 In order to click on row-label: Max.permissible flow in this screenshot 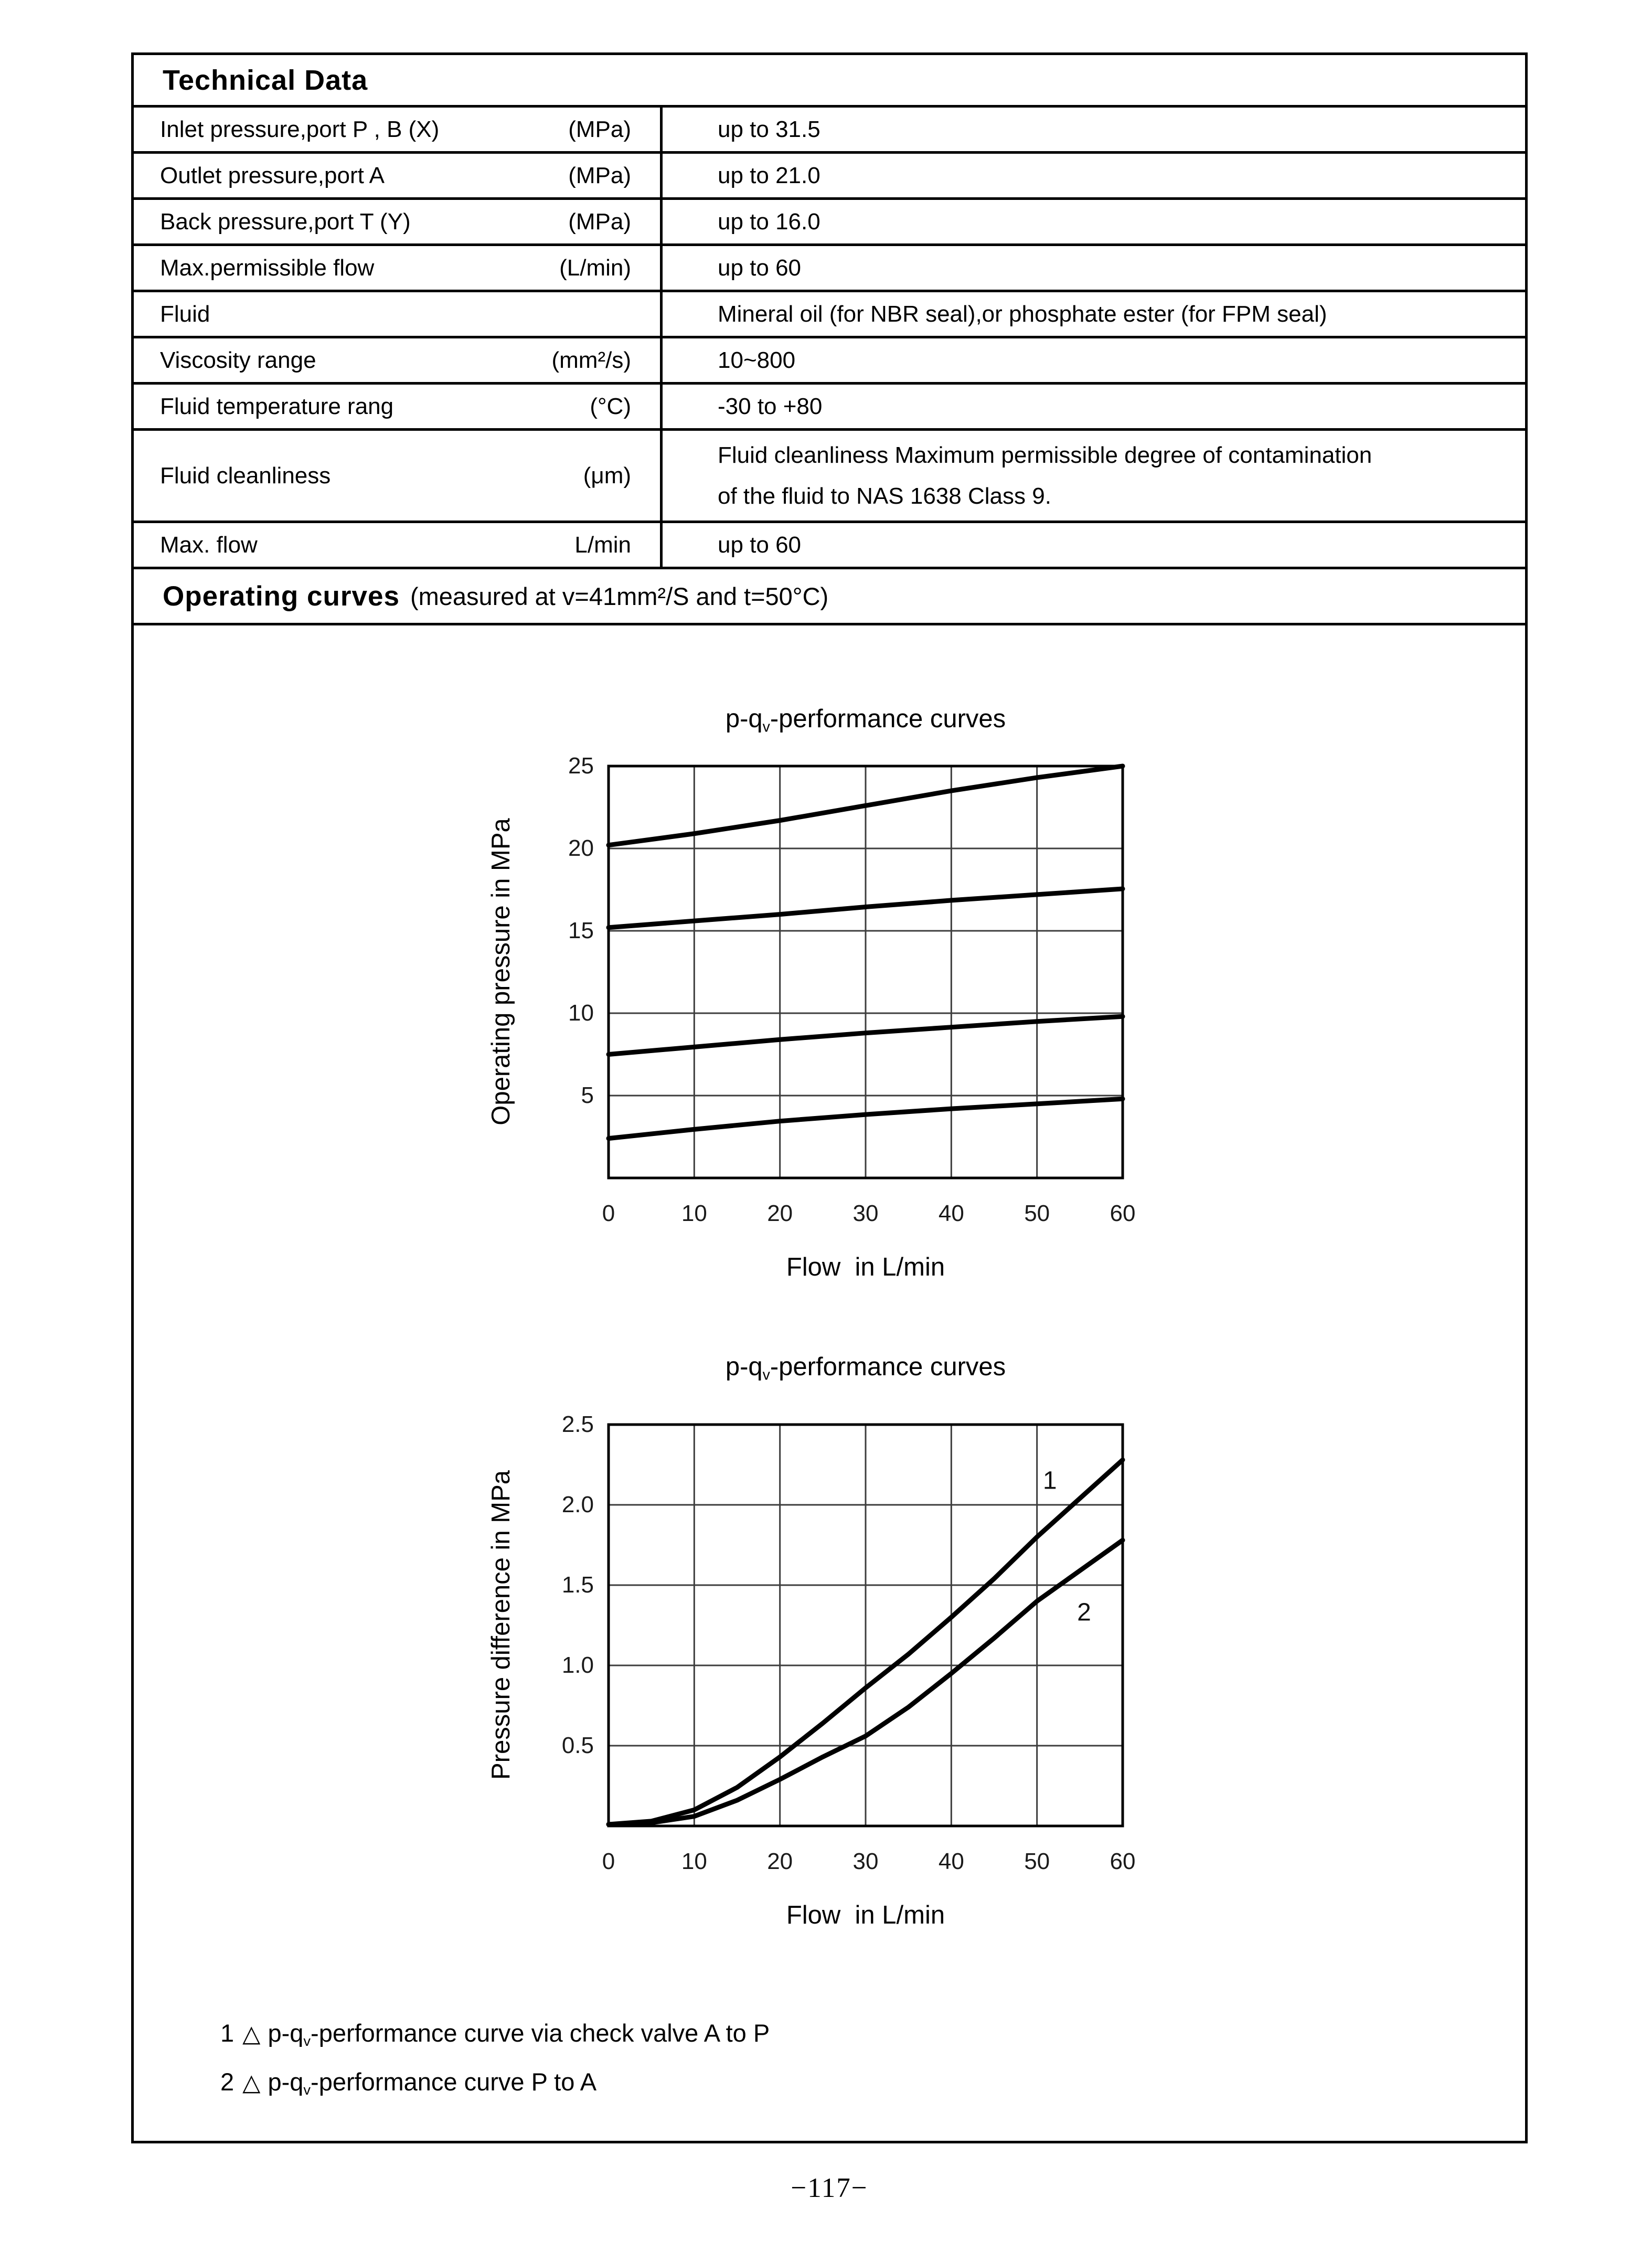, I will do `click(267, 267)`.